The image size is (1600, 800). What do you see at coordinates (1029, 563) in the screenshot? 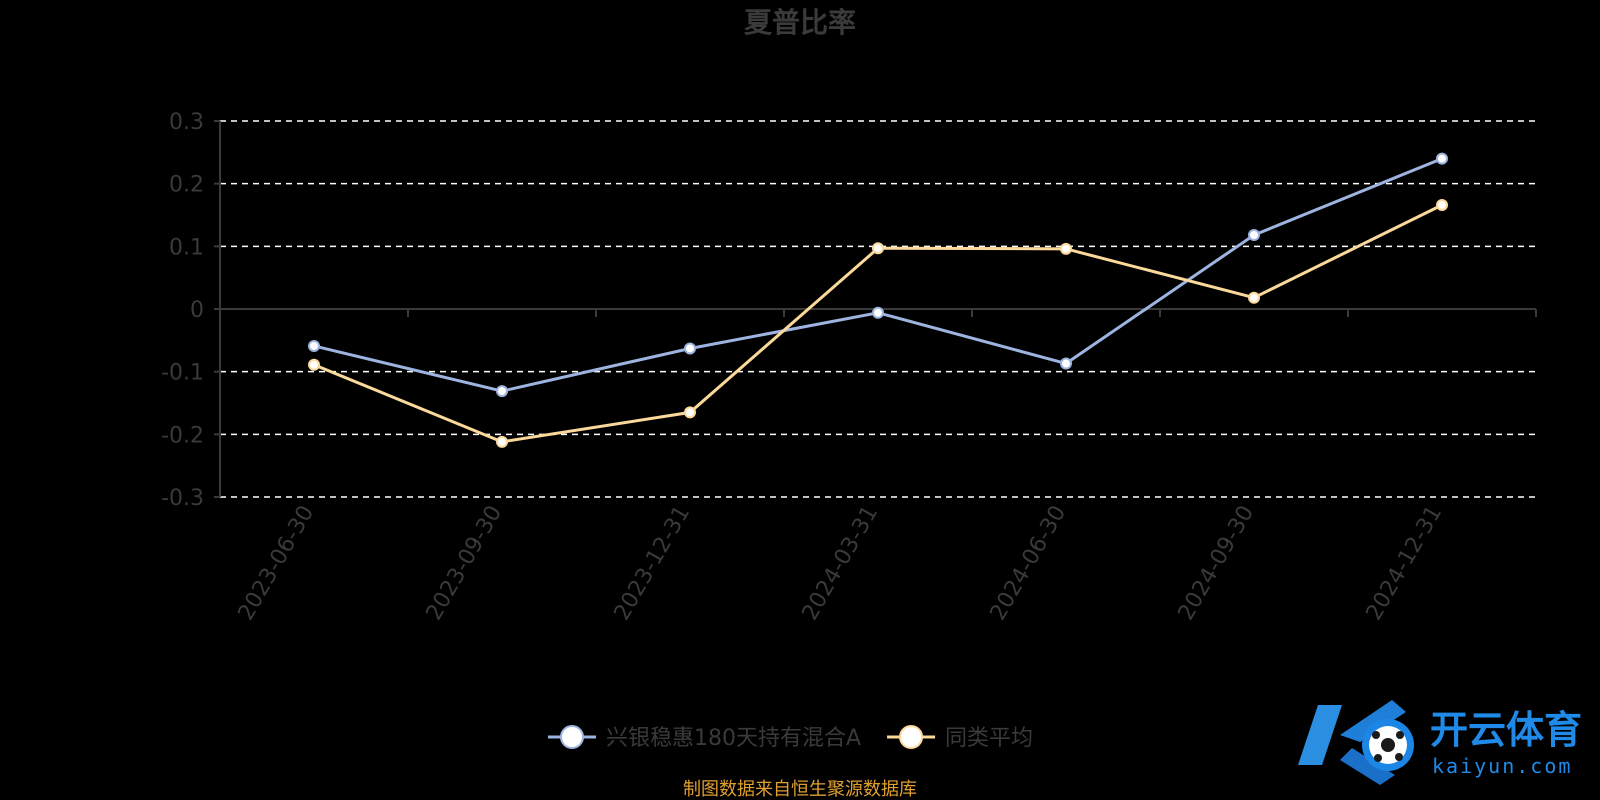
I see `x-tick-label: 2024-06-30` at bounding box center [1029, 563].